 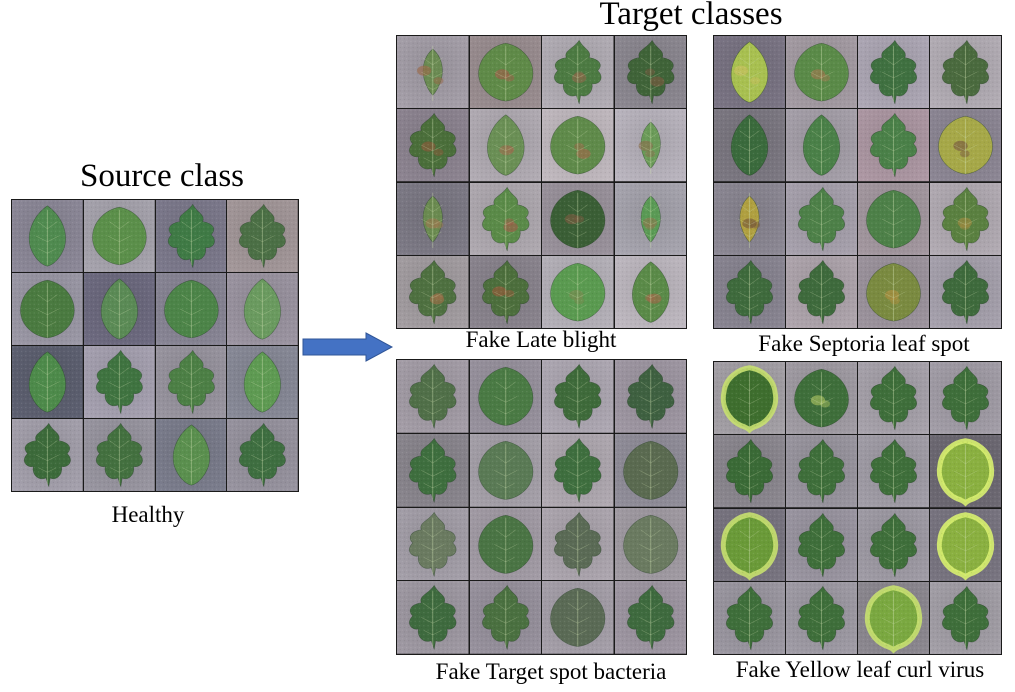 I want to click on source-class-title: Source class, so click(x=162, y=176).